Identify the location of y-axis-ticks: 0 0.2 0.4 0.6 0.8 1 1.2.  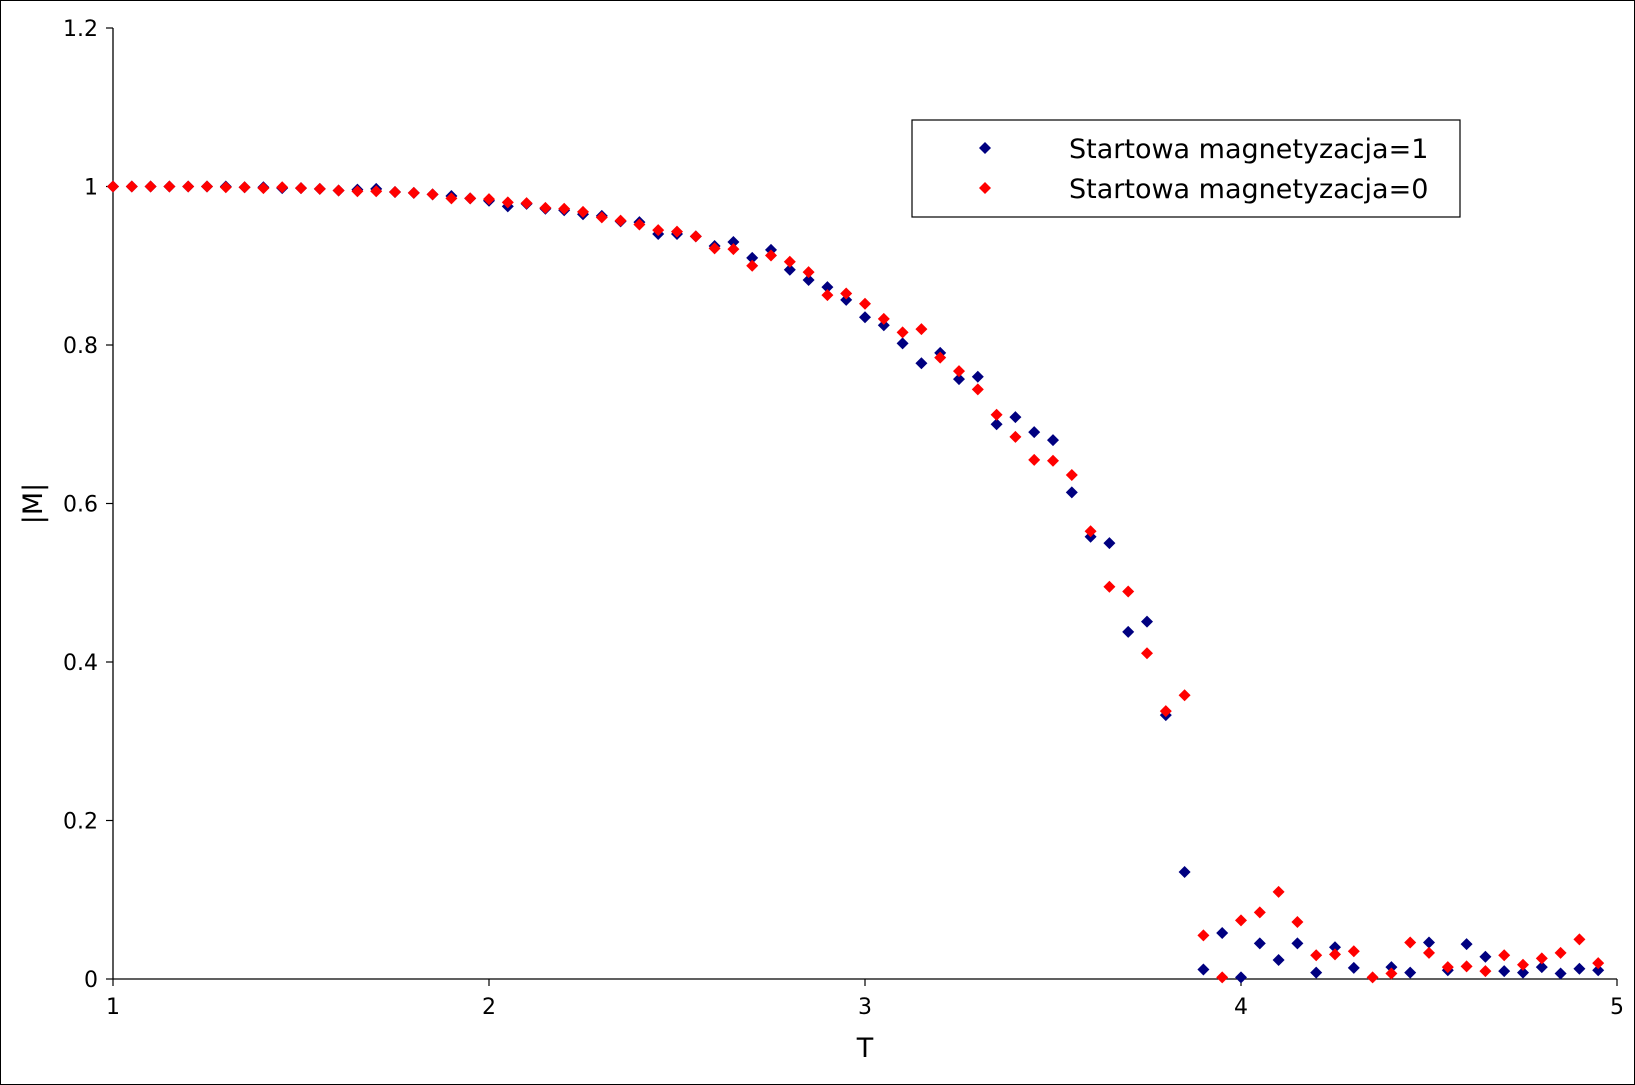
(88, 505).